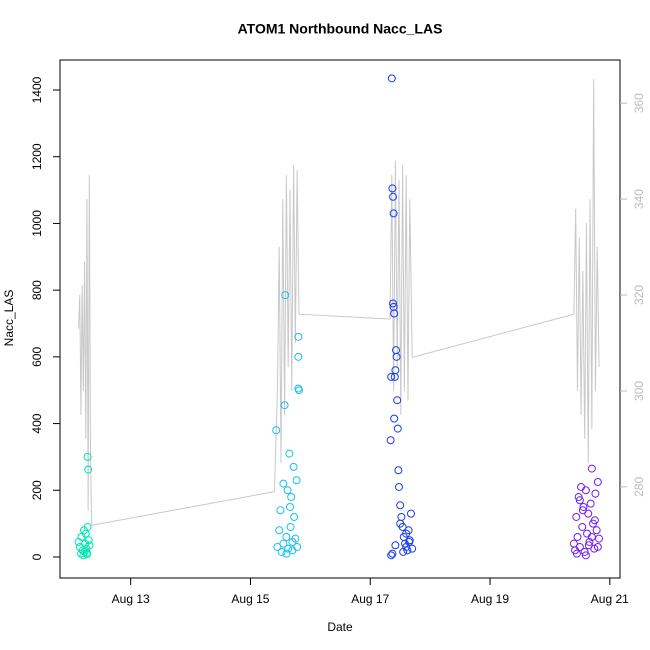 This screenshot has width=650, height=650. What do you see at coordinates (37, 423) in the screenshot?
I see `y-tick-label: 400` at bounding box center [37, 423].